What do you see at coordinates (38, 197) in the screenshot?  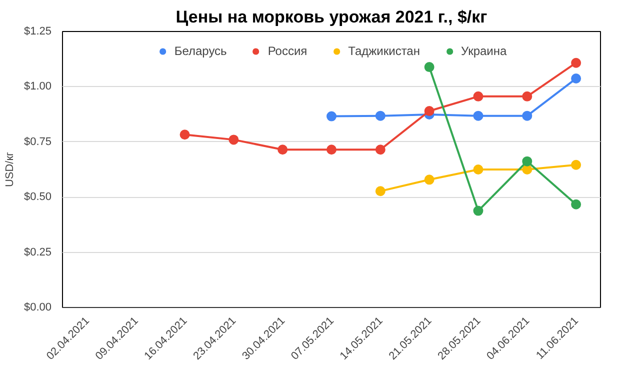 I see `y-tick-label: $0.50` at bounding box center [38, 197].